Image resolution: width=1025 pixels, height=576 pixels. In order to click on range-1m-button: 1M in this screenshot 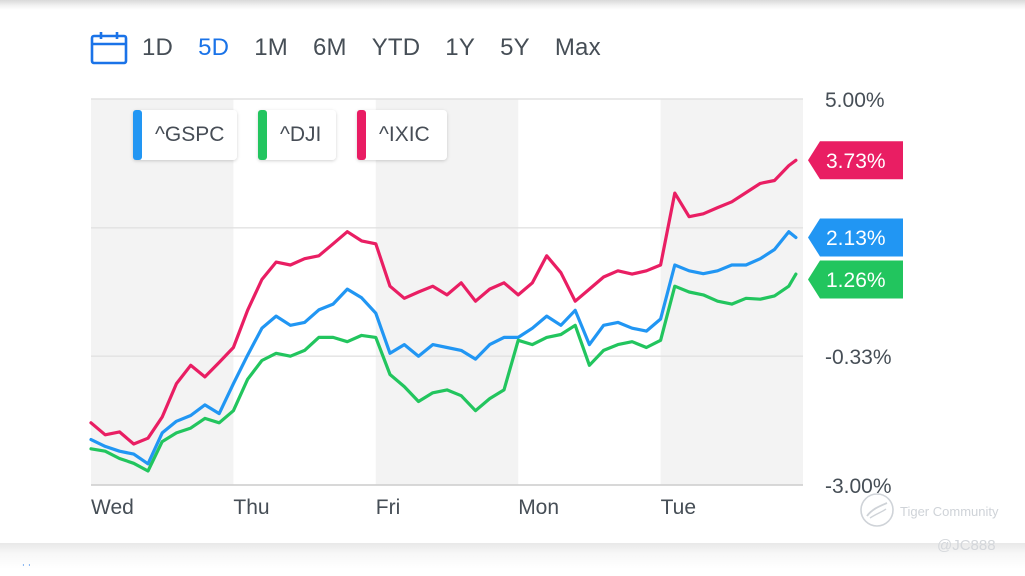, I will do `click(271, 47)`.